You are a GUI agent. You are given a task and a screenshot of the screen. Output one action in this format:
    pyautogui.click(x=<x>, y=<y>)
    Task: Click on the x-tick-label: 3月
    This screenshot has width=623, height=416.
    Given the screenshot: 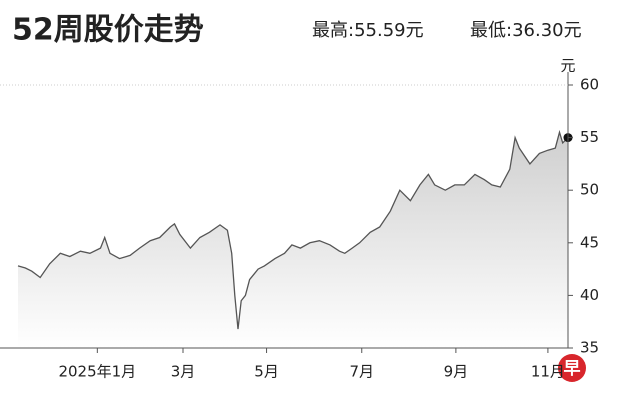 What is the action you would take?
    pyautogui.click(x=183, y=372)
    